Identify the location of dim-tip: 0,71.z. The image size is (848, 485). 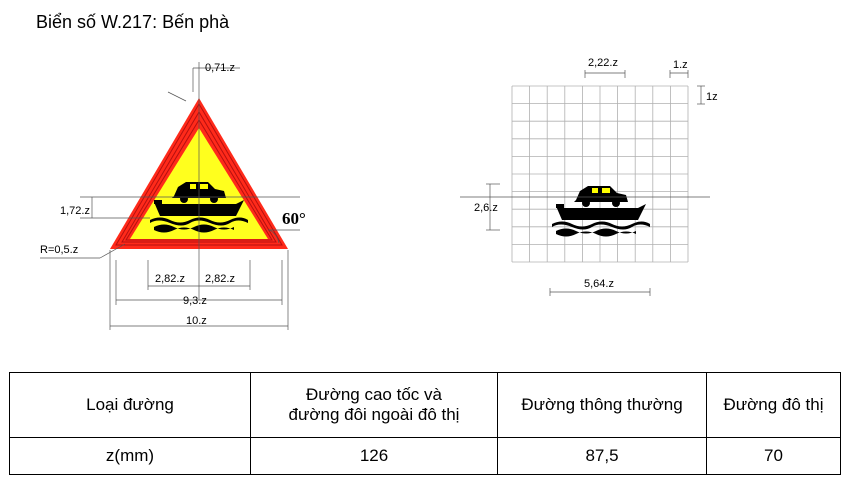
(220, 68).